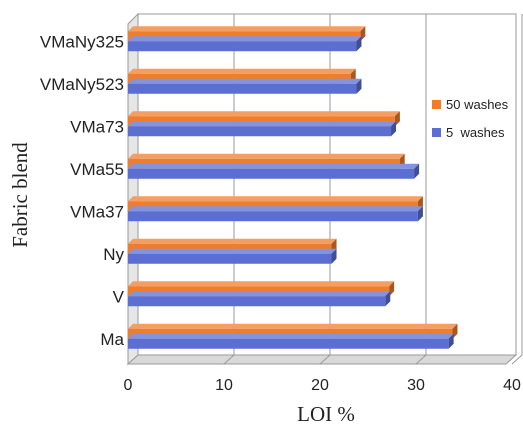 The width and height of the screenshot is (523, 431). Describe the element at coordinates (113, 254) in the screenshot. I see `category-label-ny: Ny` at that location.